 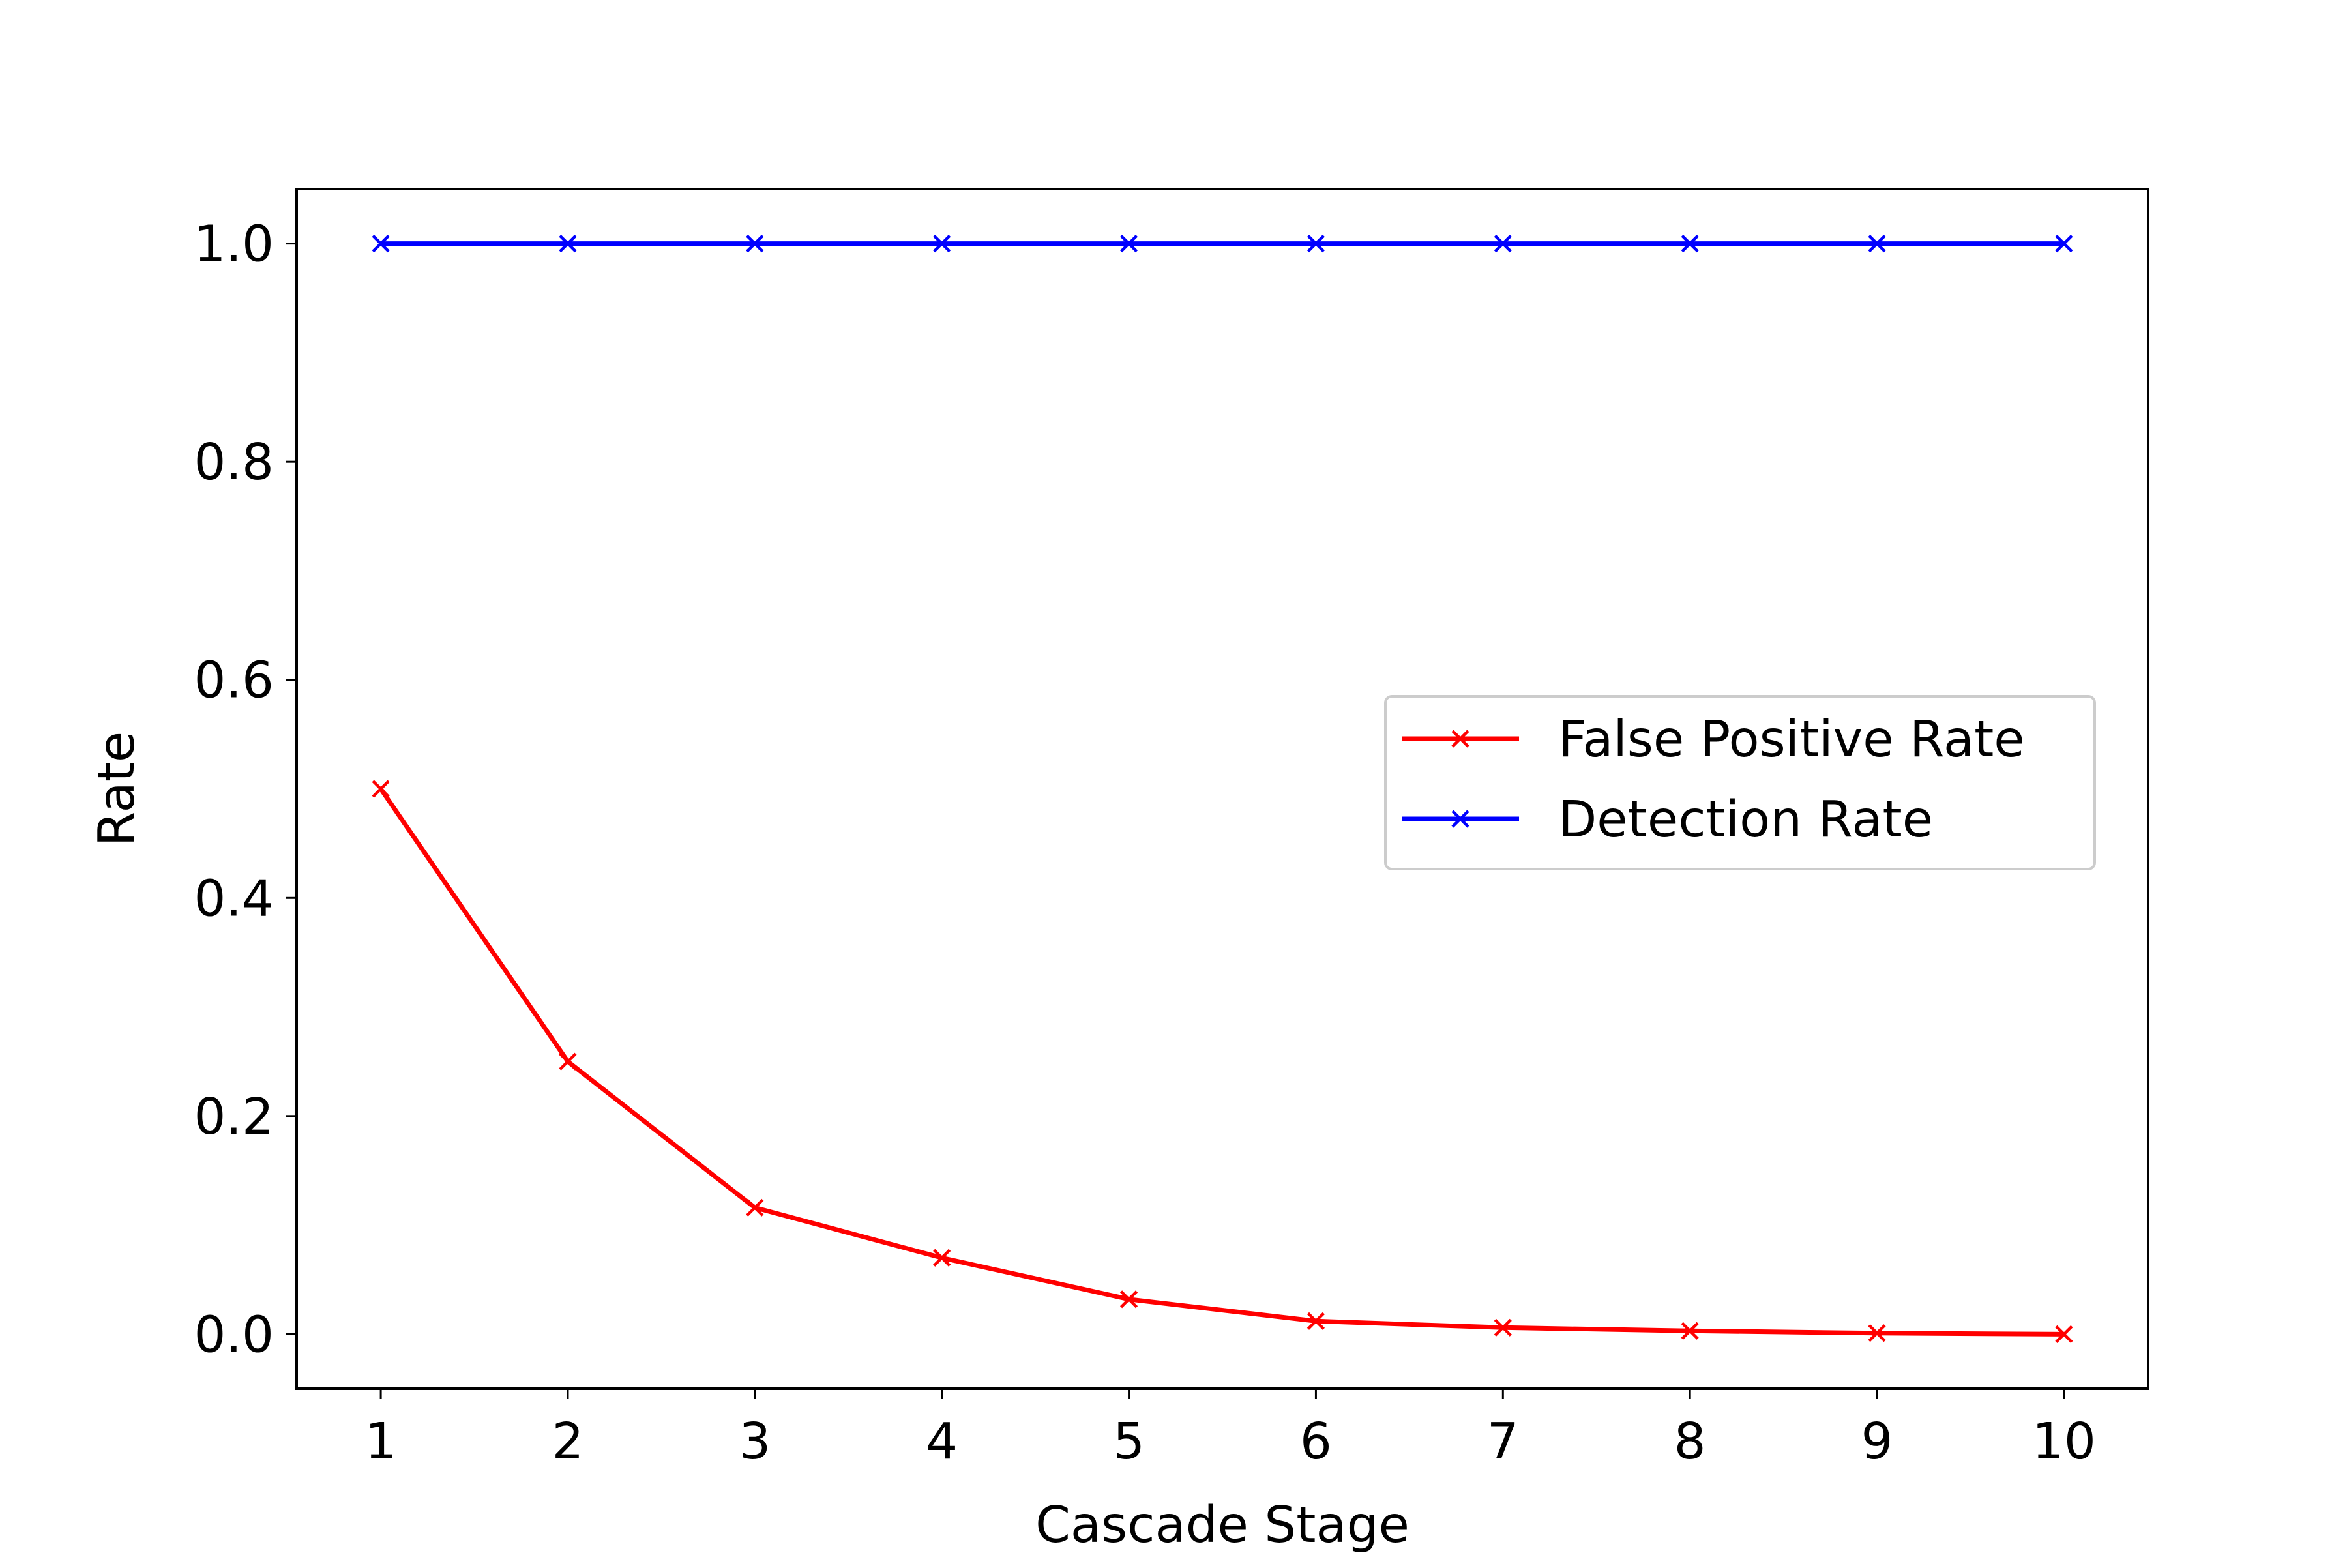 I want to click on x-tick-label: 1, so click(x=381, y=1442).